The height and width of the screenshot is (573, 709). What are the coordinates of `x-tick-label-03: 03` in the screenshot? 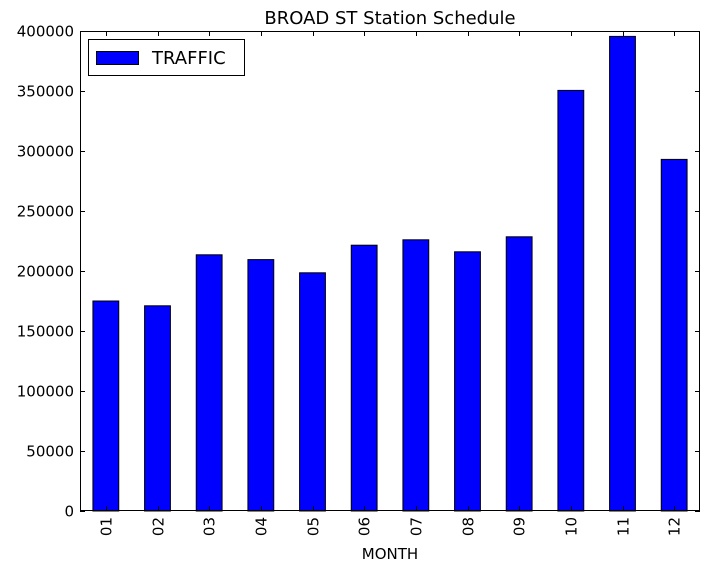 It's located at (210, 526).